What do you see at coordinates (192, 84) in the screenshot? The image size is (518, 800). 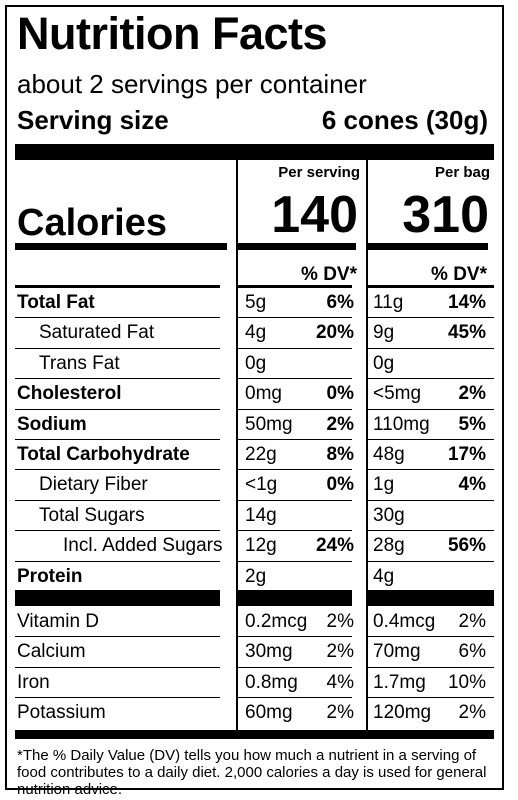 I see `servings-per-container: about 2 servings per container` at bounding box center [192, 84].